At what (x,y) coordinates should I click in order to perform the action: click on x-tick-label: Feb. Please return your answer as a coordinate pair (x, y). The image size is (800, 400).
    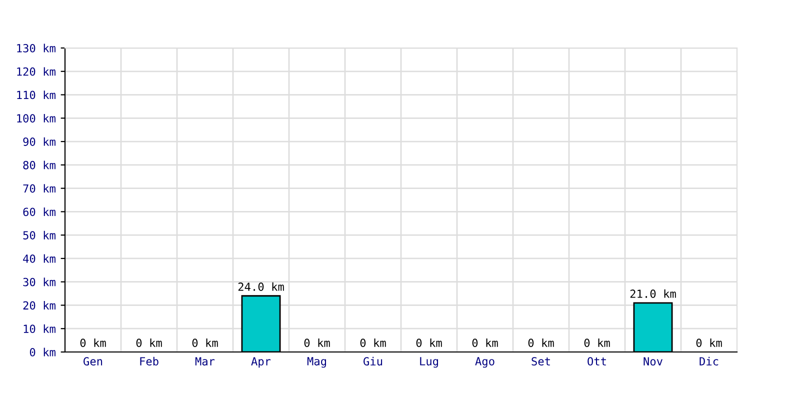
    Looking at the image, I should click on (149, 361).